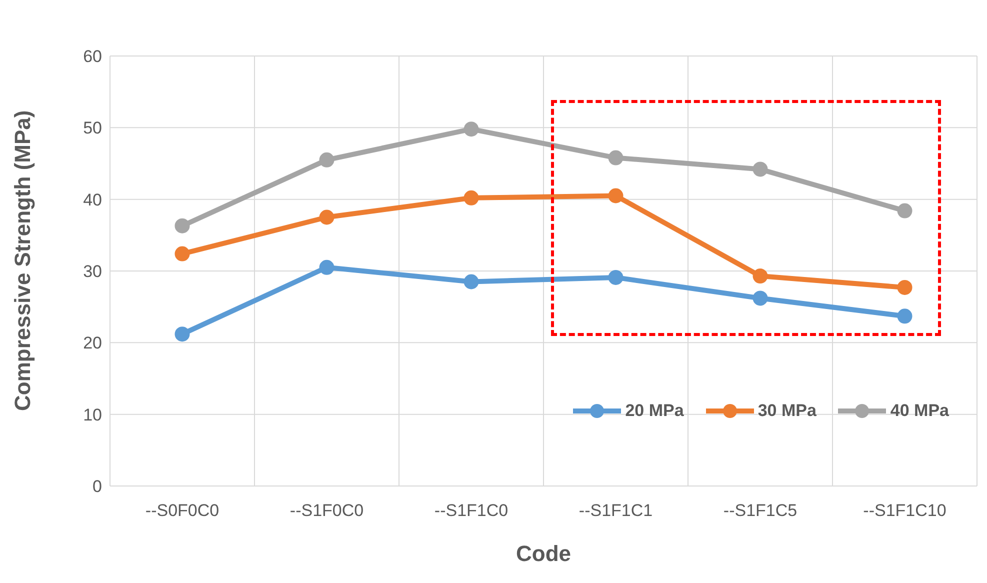 Image resolution: width=987 pixels, height=583 pixels. Describe the element at coordinates (904, 510) in the screenshot. I see `x-tick-label: --S1F1C10` at that location.